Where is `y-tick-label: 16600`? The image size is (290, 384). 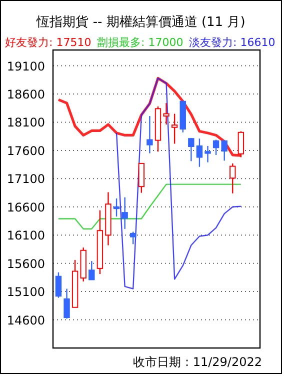 y-tick-label: 16600 is located at coordinates (25, 207).